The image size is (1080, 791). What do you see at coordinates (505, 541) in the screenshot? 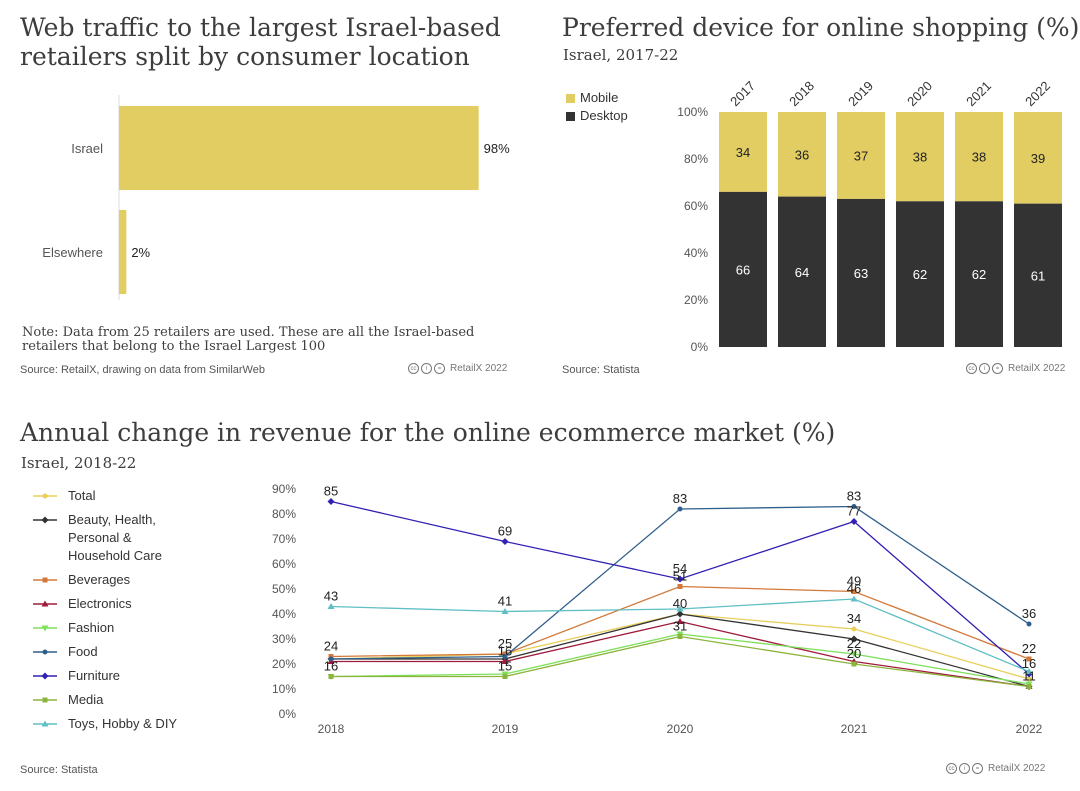
I see `point-furniture-2019` at bounding box center [505, 541].